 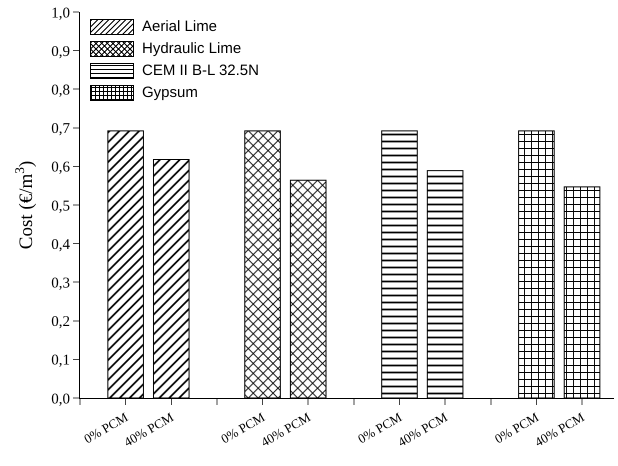 I want to click on y-tick-label: 0,0, so click(x=60, y=399).